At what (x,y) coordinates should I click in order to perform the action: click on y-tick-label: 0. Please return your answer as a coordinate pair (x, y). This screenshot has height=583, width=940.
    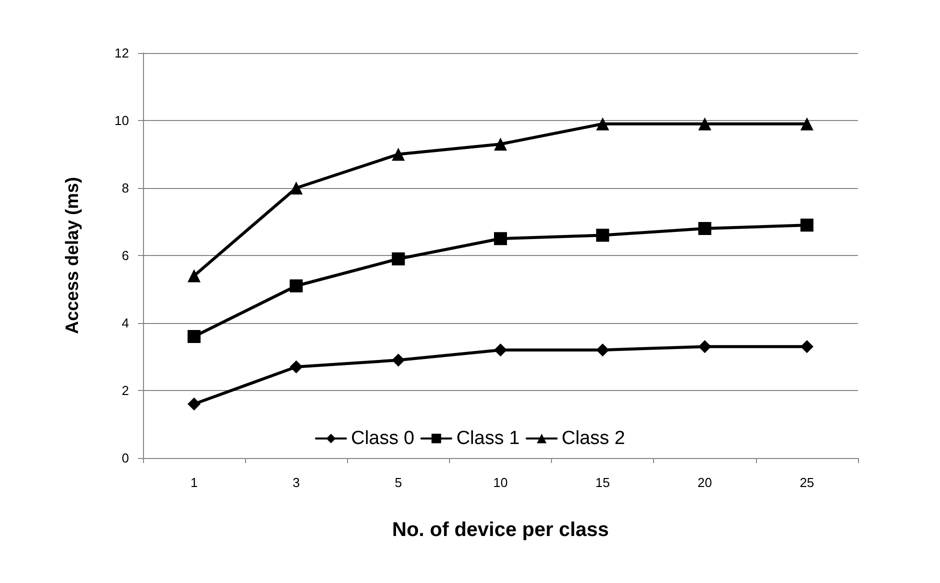
    Looking at the image, I should click on (125, 458).